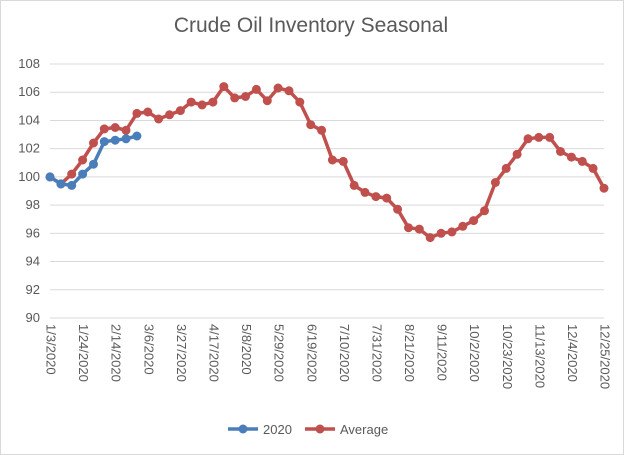 This screenshot has width=624, height=455. What do you see at coordinates (51, 349) in the screenshot?
I see `x-tick-label: 1/3/2020` at bounding box center [51, 349].